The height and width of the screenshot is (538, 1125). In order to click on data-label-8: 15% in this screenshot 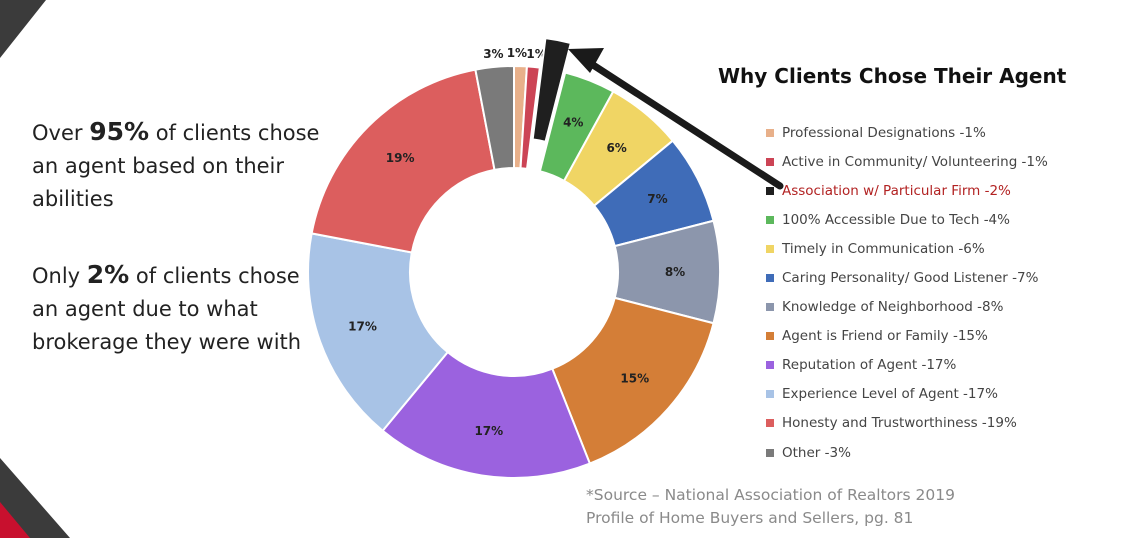, I will do `click(634, 378)`.